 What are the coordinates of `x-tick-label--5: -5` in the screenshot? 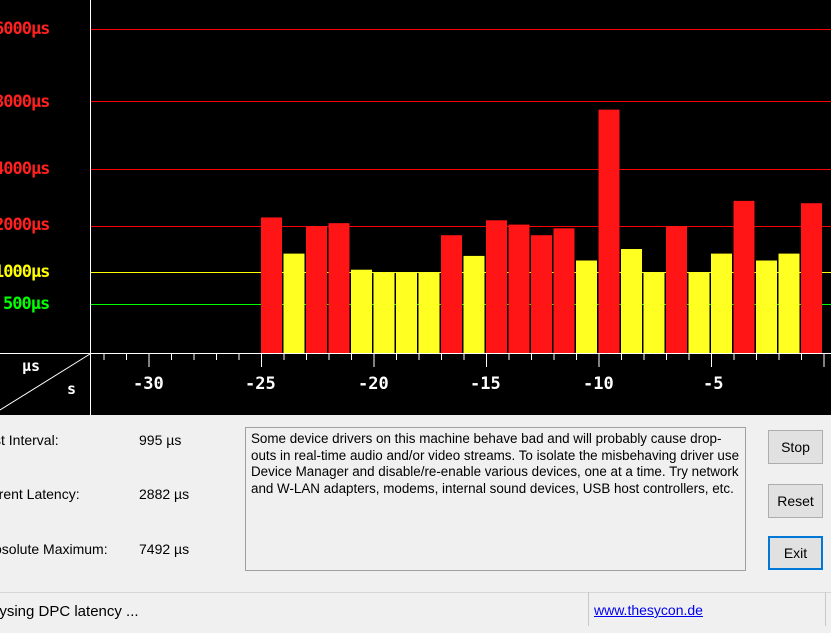 It's located at (713, 384).